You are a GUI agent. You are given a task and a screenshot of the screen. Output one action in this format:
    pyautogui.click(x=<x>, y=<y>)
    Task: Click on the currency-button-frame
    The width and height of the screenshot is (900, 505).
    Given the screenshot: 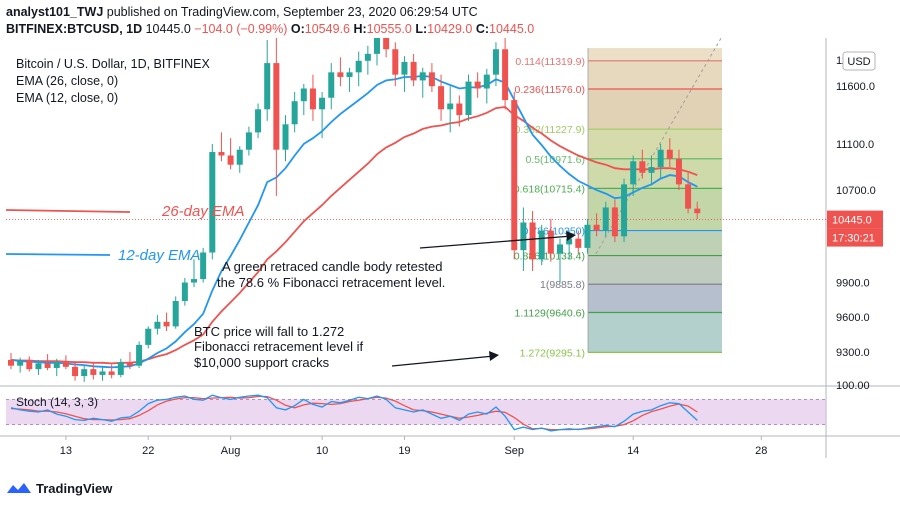 What is the action you would take?
    pyautogui.click(x=859, y=61)
    